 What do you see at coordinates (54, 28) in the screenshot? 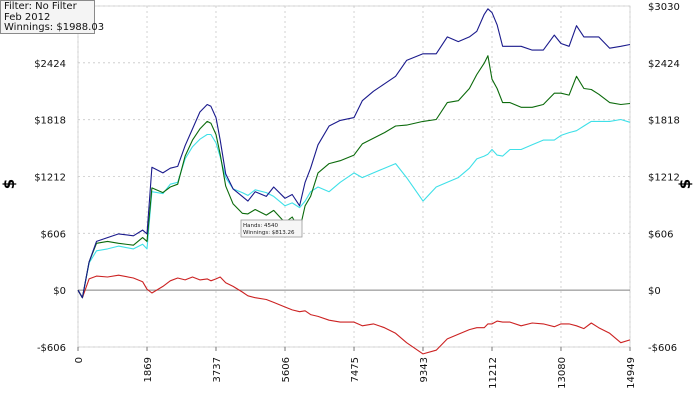
I see `winnings-label: Winnings: $1988.03` at bounding box center [54, 28].